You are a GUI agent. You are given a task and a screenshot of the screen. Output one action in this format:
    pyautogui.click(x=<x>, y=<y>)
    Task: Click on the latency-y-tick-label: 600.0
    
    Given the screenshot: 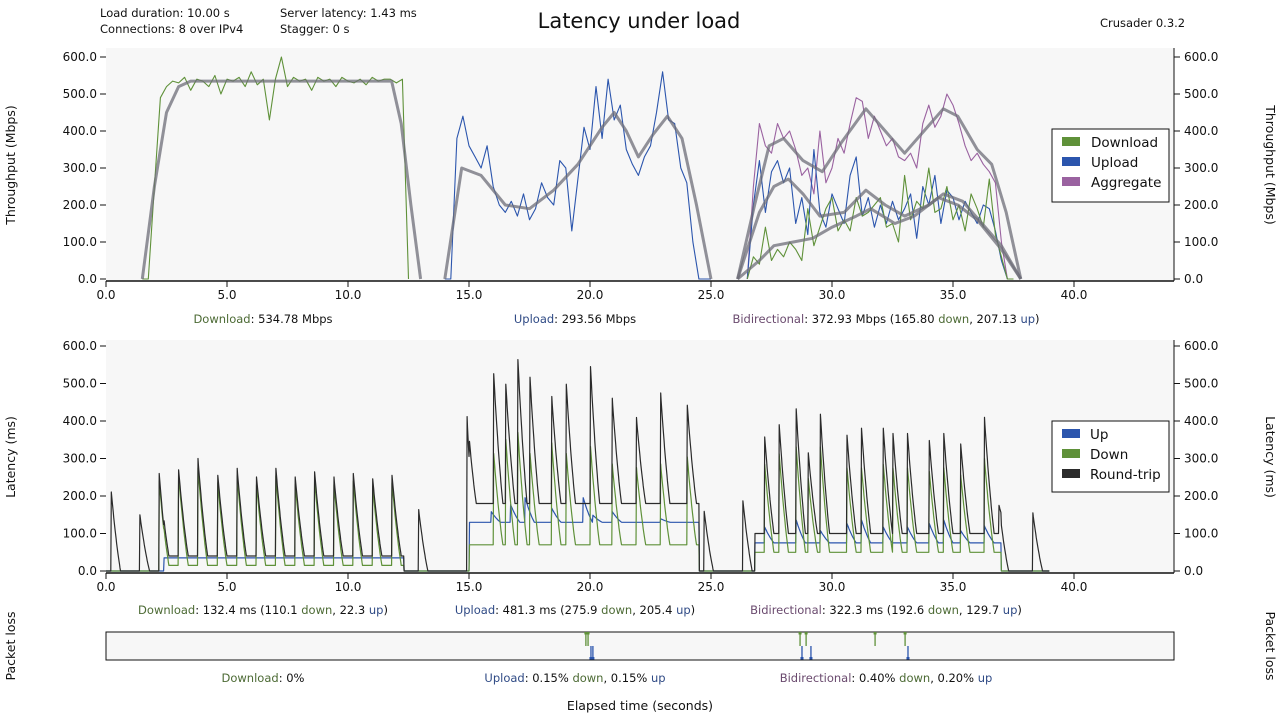 What is the action you would take?
    pyautogui.click(x=1201, y=346)
    